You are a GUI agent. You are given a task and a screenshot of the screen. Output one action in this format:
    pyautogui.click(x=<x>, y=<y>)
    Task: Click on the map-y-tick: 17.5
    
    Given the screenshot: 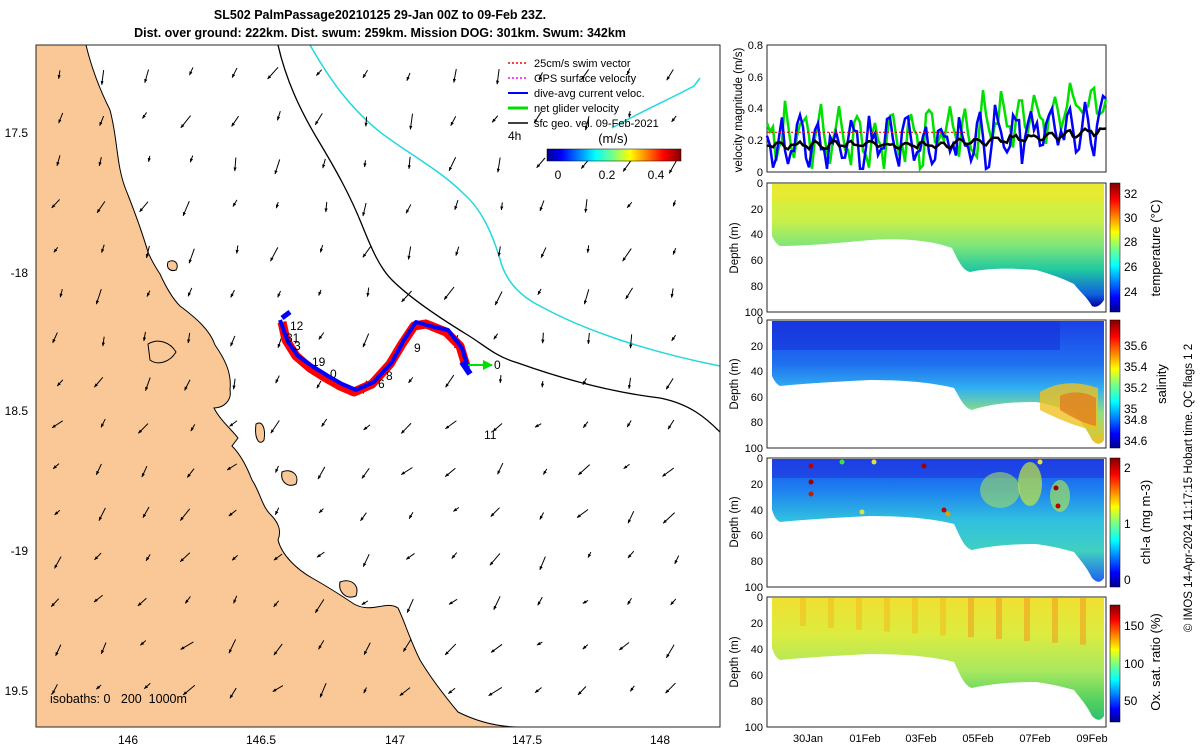 What is the action you would take?
    pyautogui.click(x=17, y=133)
    